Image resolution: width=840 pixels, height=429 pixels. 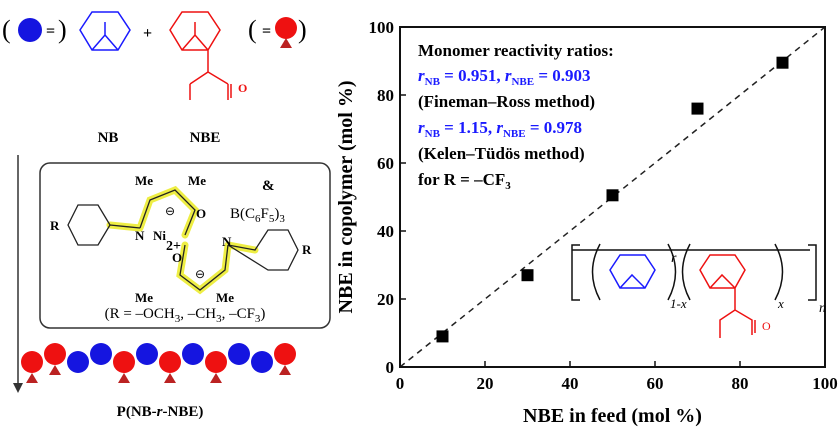 I want to click on t: (R = –OCH, so click(x=140, y=314).